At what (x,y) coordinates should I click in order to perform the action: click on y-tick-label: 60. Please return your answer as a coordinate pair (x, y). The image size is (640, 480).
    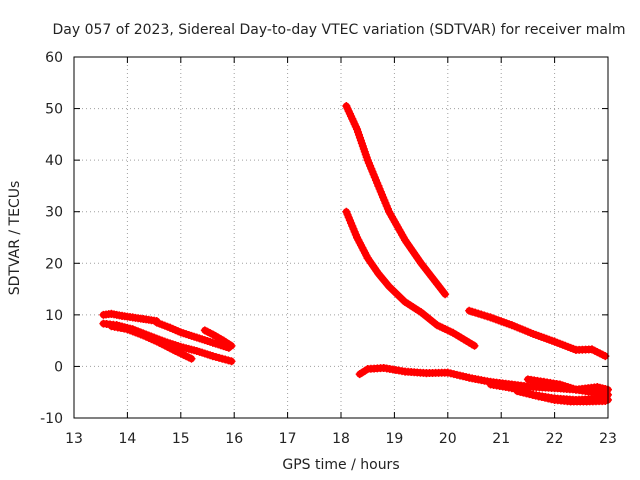
    Looking at the image, I should click on (54, 58).